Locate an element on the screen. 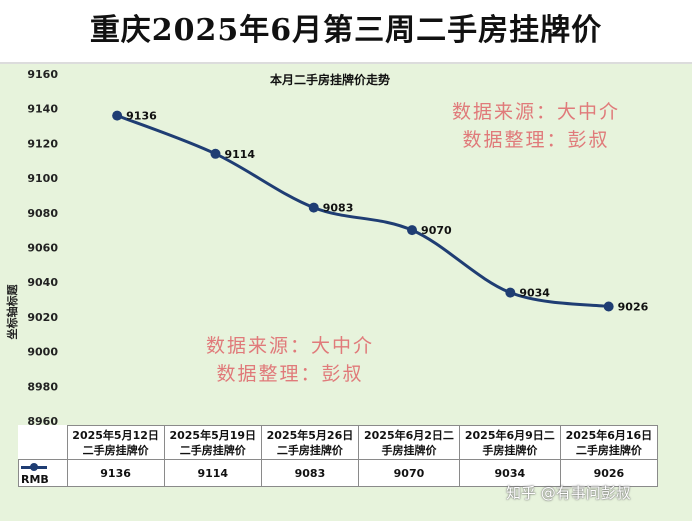 The width and height of the screenshot is (692, 521). value-cell-2: 9083 is located at coordinates (310, 473).